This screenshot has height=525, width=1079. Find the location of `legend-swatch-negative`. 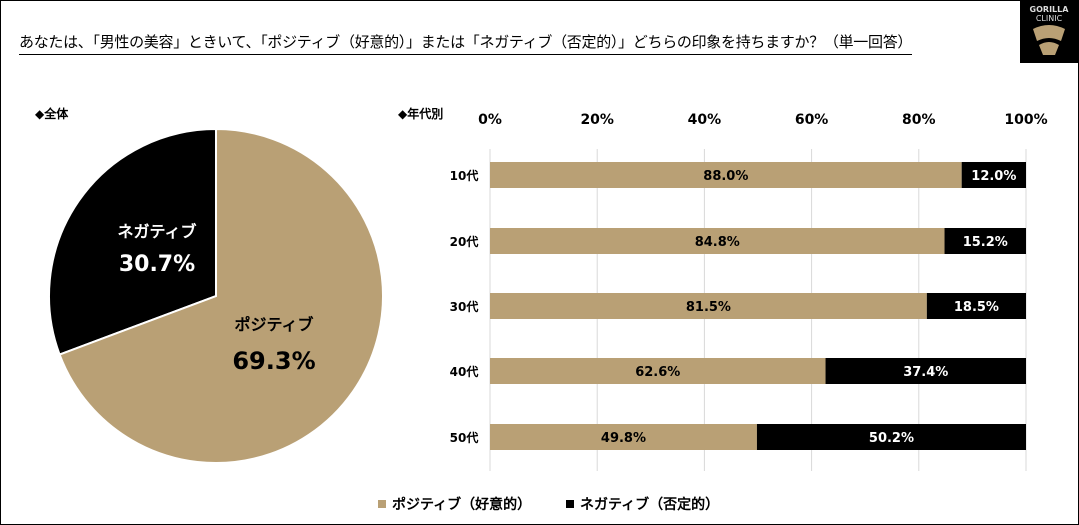

legend-swatch-negative is located at coordinates (570, 504).